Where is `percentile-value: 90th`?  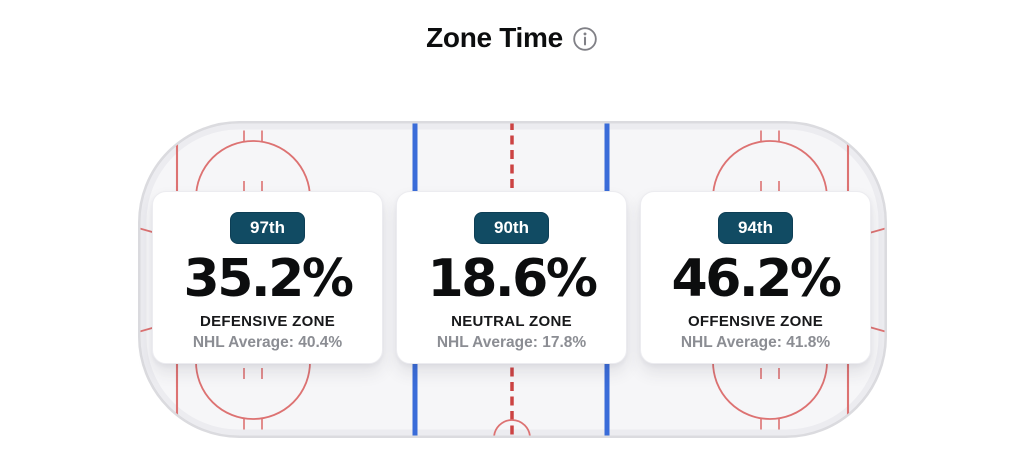
percentile-value: 90th is located at coordinates (511, 227).